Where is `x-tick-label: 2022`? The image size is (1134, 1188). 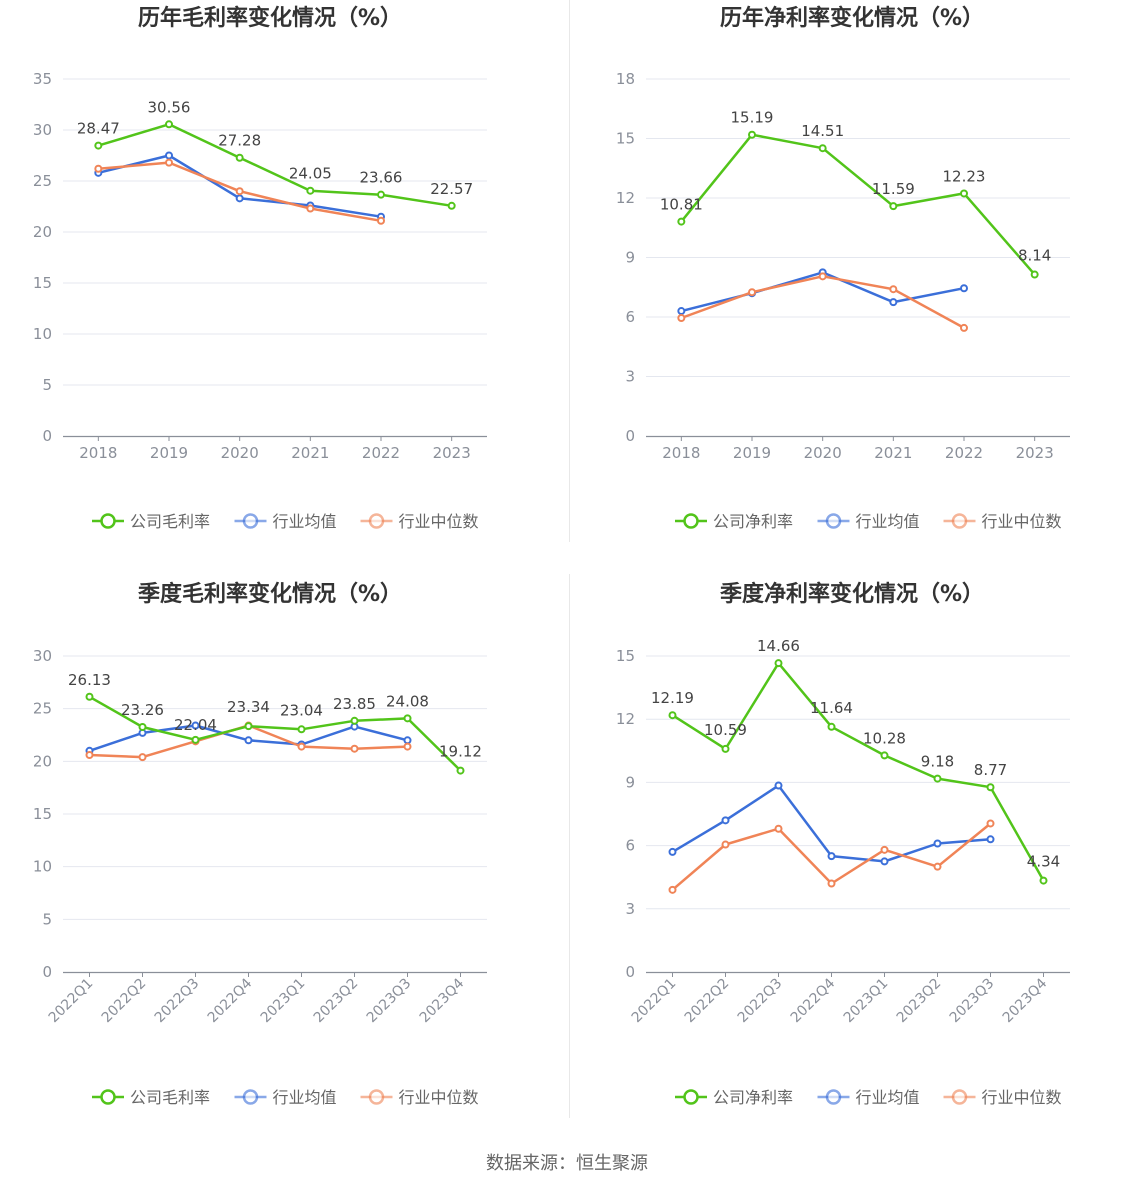 x-tick-label: 2022 is located at coordinates (964, 453).